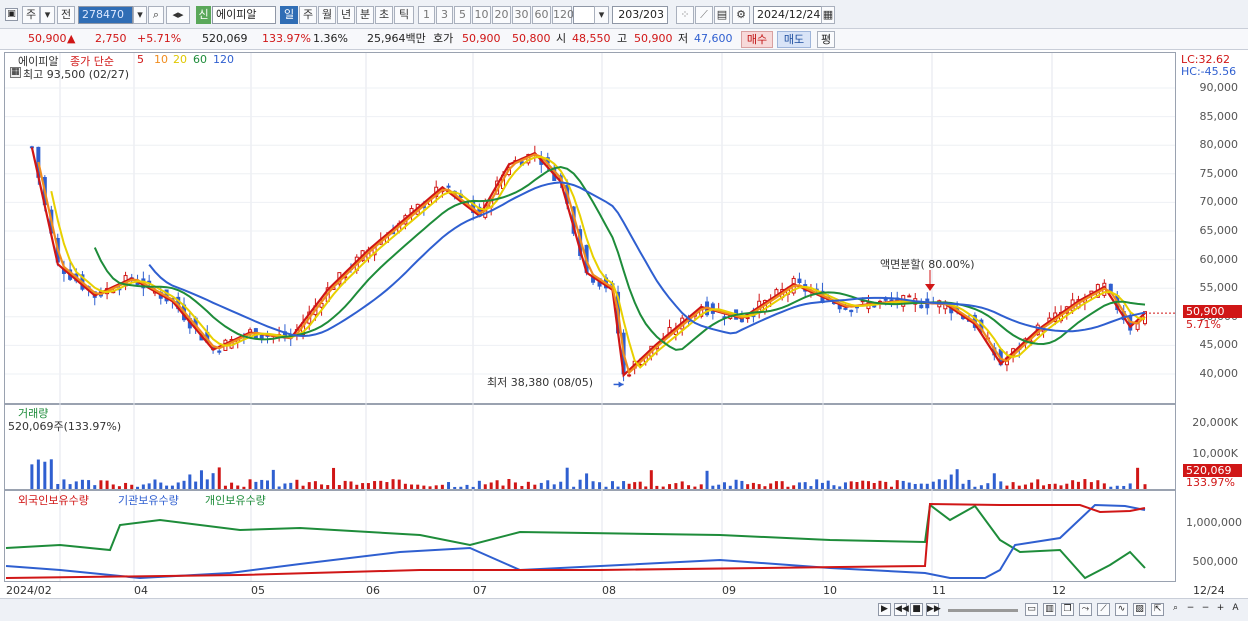 The height and width of the screenshot is (621, 1248). I want to click on price-tick: 40,000, so click(1219, 373).